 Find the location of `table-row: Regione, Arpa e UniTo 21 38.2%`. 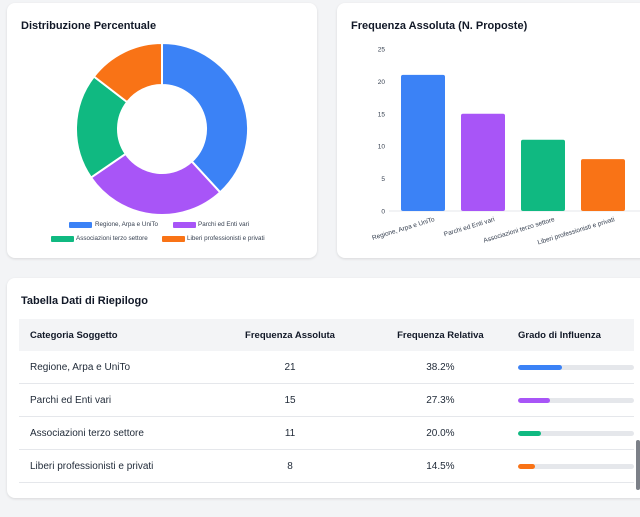

table-row: Regione, Arpa e UniTo 21 38.2% is located at coordinates (326, 367).